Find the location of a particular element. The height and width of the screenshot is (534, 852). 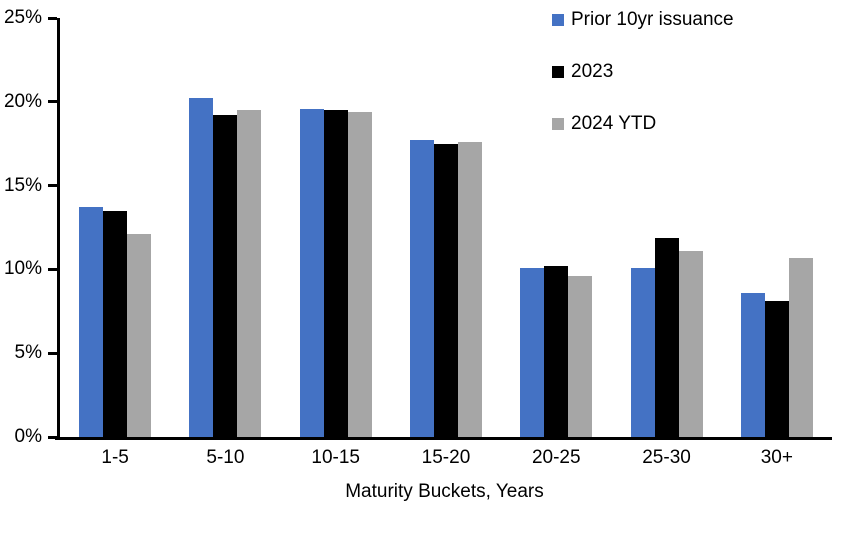

y-axis-tick-label: 10% is located at coordinates (22, 269).